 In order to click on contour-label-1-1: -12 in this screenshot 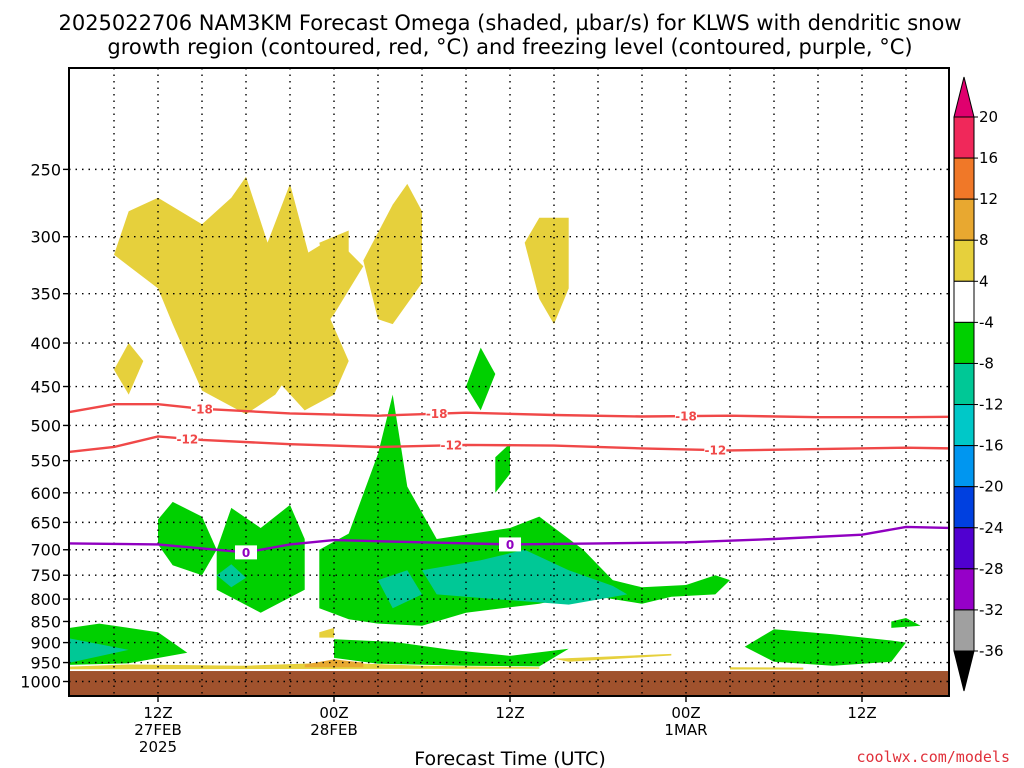, I will do `click(451, 446)`.